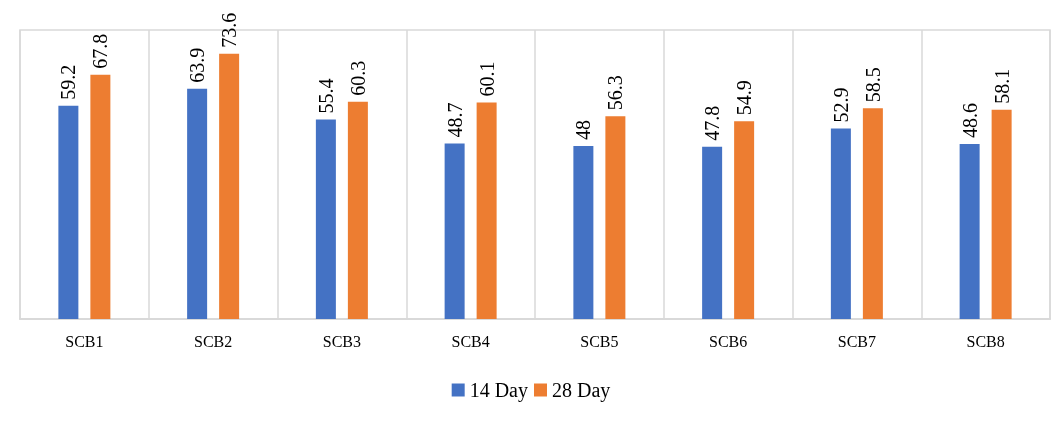  What do you see at coordinates (872, 85) in the screenshot?
I see `data-label: 58.5` at bounding box center [872, 85].